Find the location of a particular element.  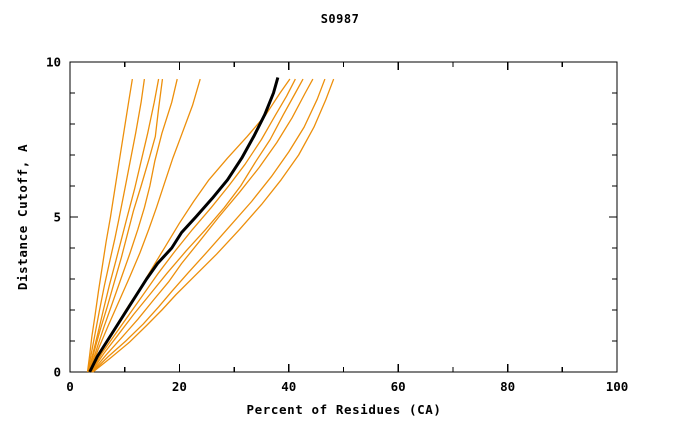

y-tick-label: 0 is located at coordinates (57, 372).